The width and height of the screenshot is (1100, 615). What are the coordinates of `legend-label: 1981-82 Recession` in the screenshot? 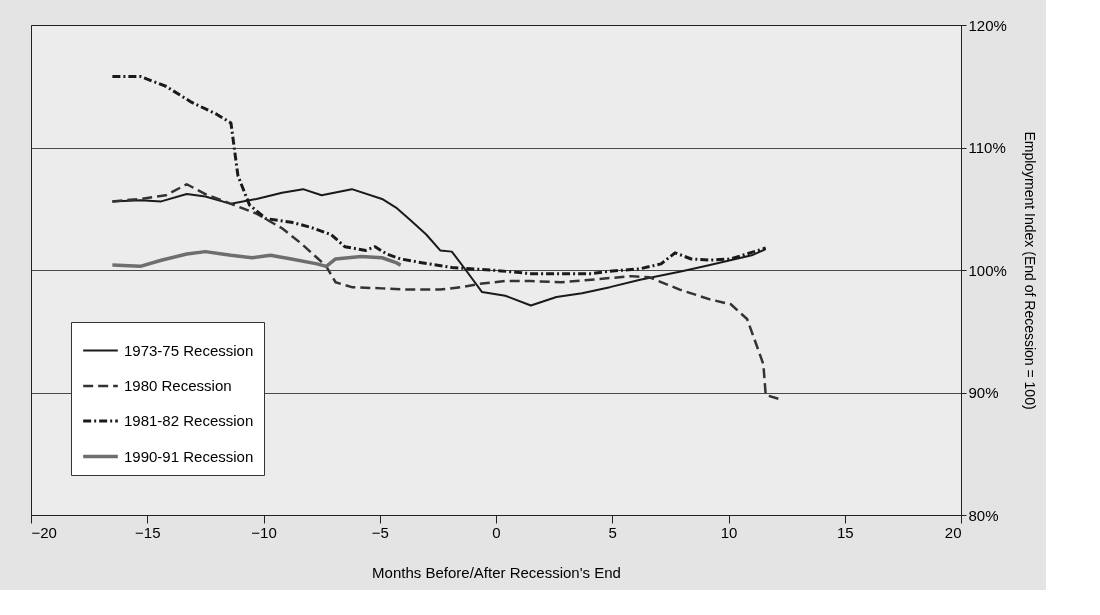 It's located at (189, 420).